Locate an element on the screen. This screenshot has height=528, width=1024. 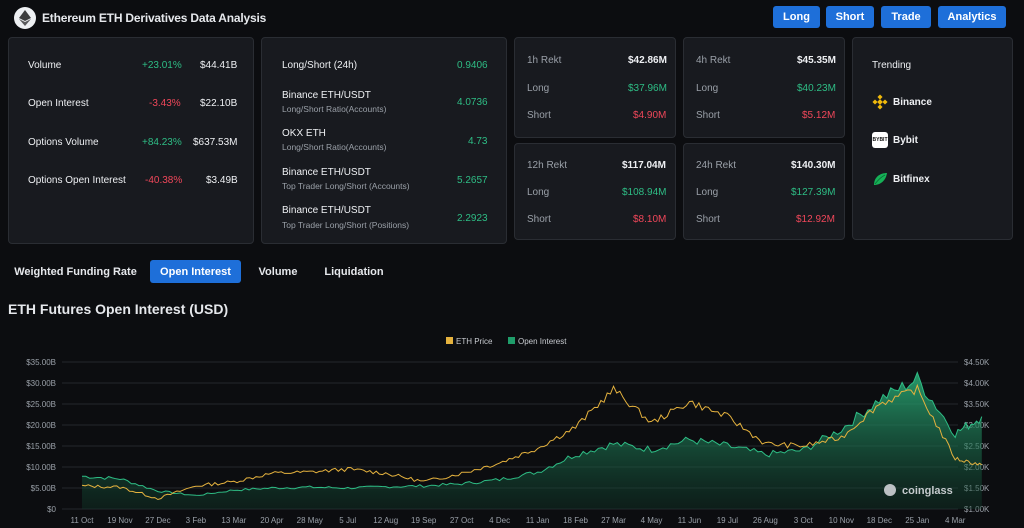
ratio-subtitle: Top Trader Long/Short (Accounts) is located at coordinates (346, 186).